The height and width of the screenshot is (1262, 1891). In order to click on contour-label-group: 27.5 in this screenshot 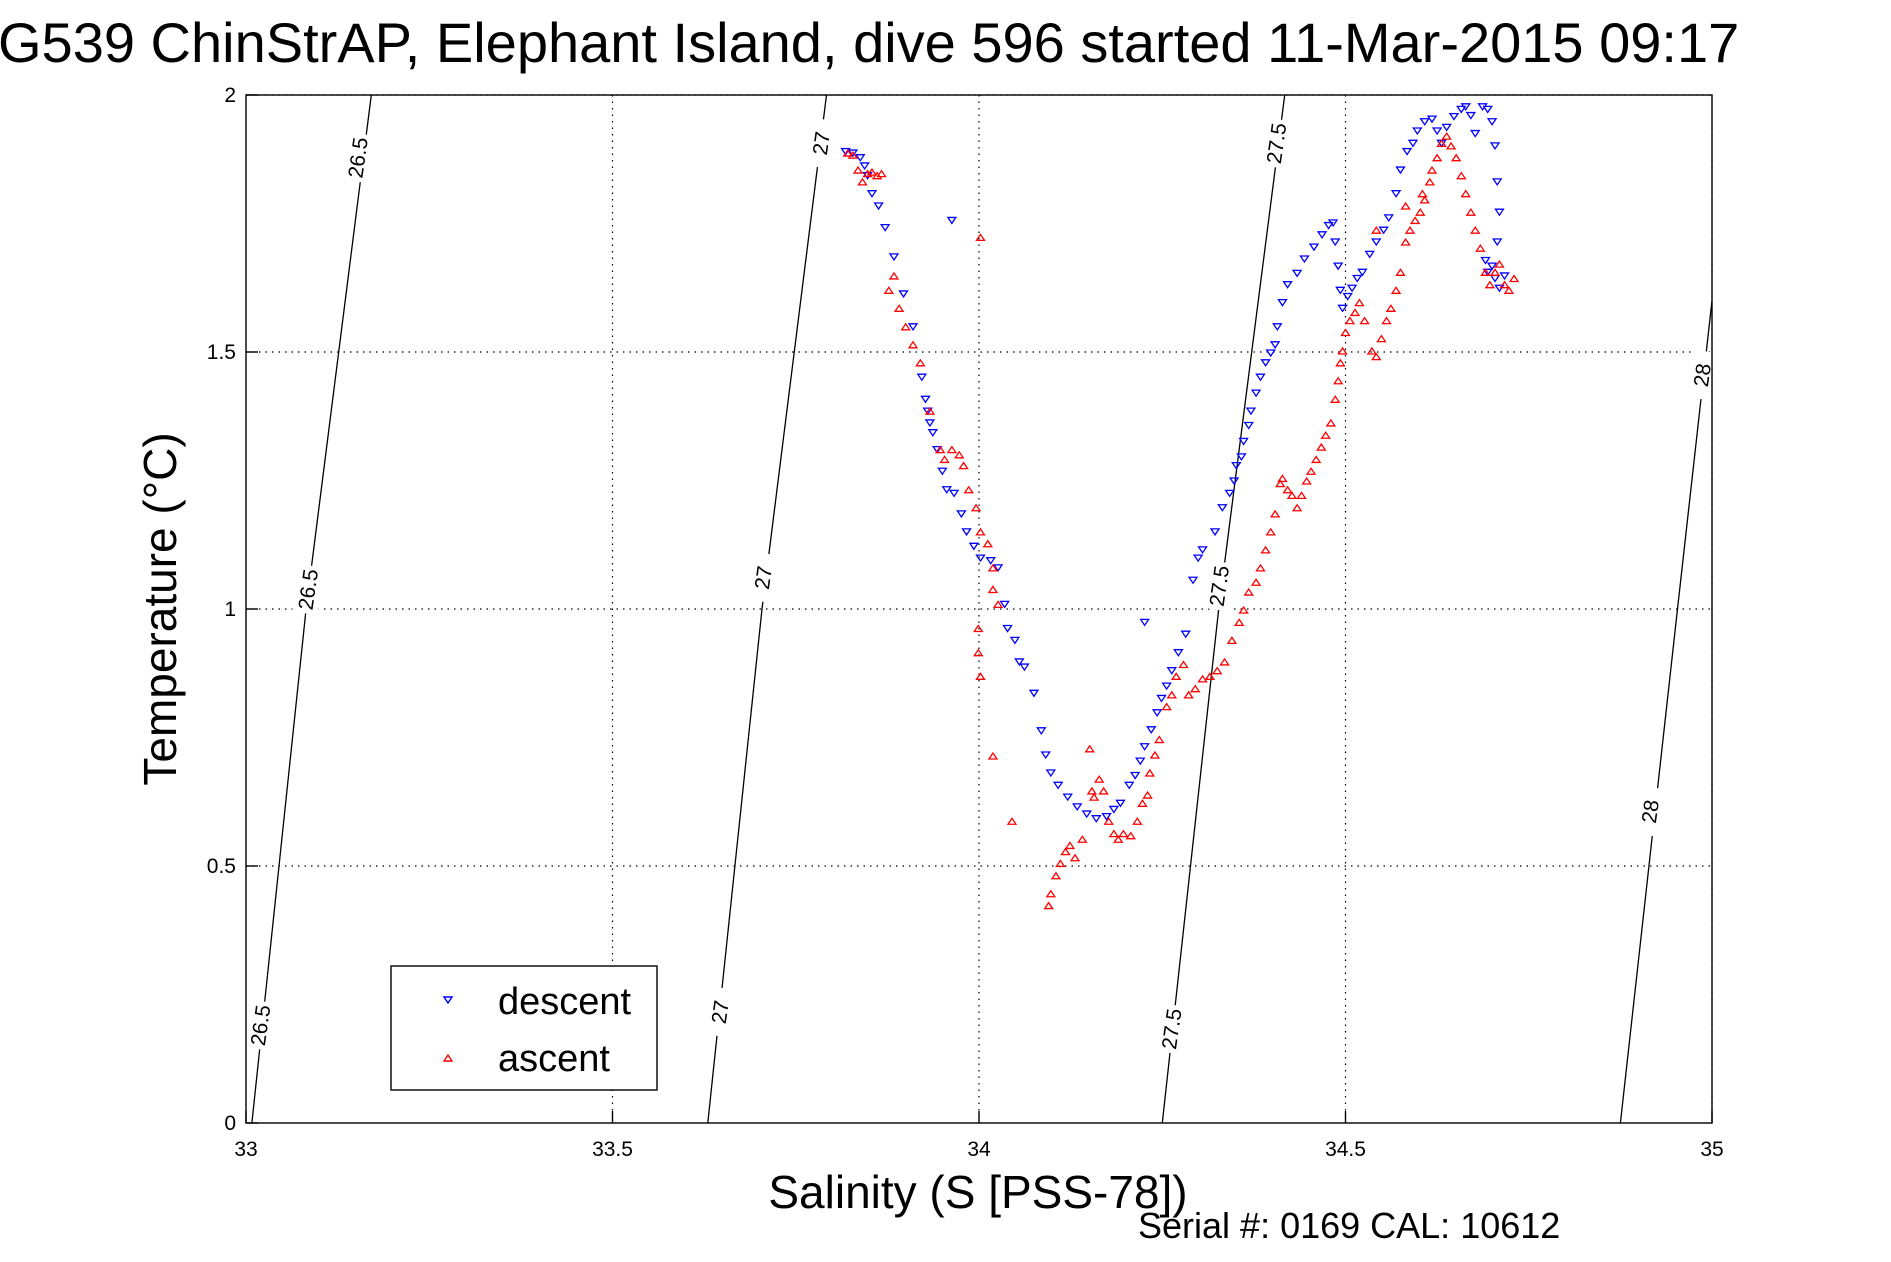, I will do `click(1172, 1029)`.